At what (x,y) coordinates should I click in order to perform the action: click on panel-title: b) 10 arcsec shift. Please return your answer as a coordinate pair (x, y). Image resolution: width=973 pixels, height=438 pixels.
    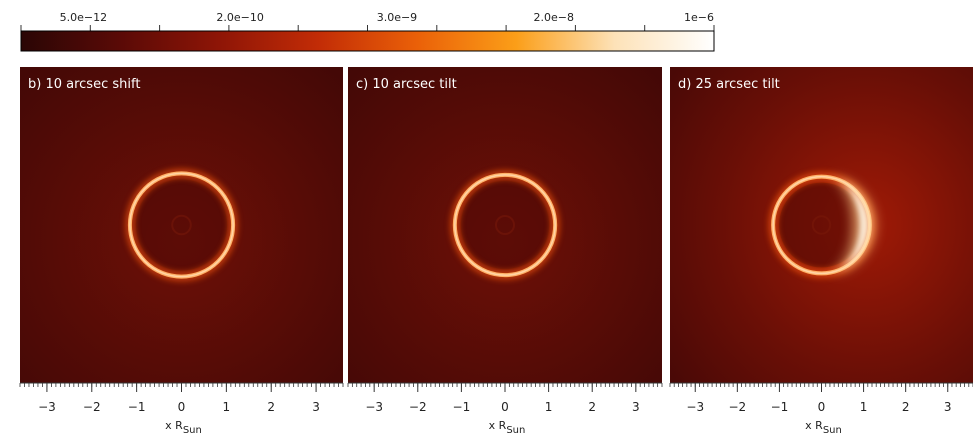
    Looking at the image, I should click on (84, 84).